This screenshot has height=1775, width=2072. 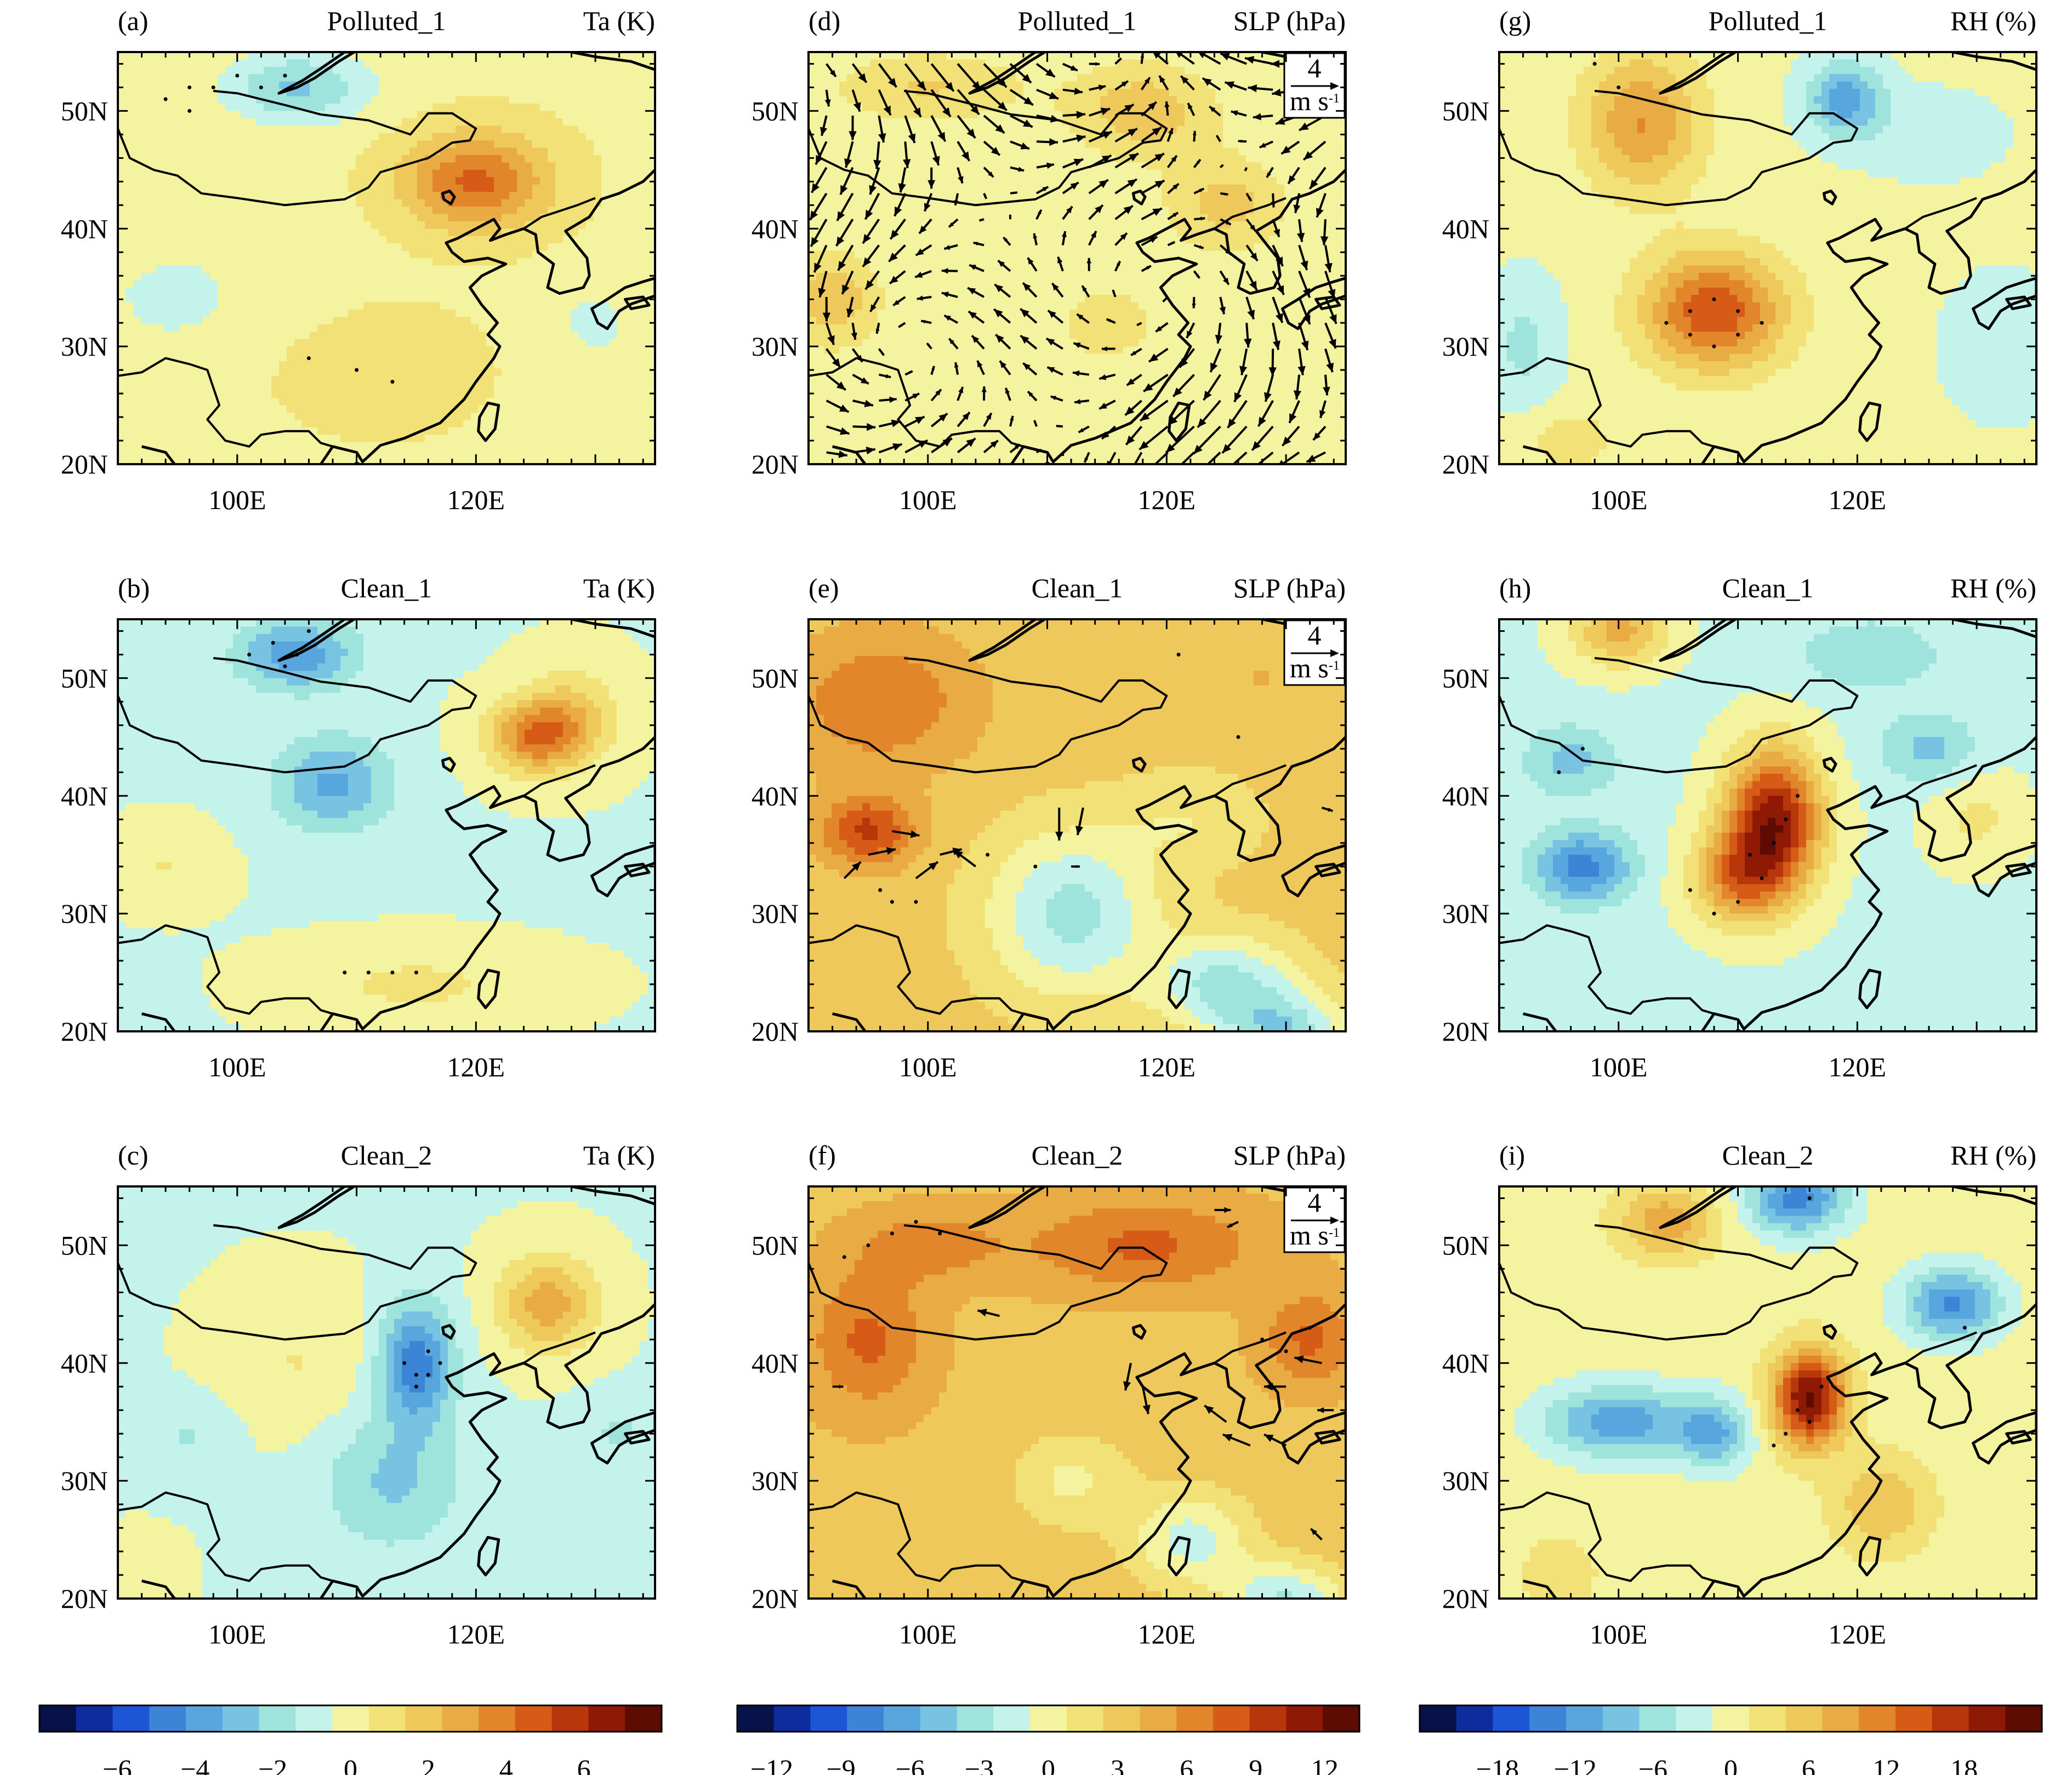 What do you see at coordinates (386, 825) in the screenshot?
I see `axis-ticks` at bounding box center [386, 825].